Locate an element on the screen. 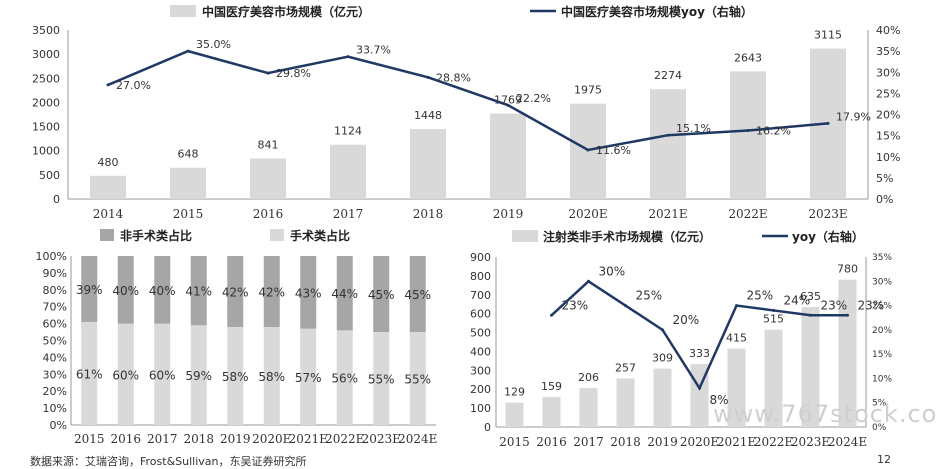 This screenshot has width=938, height=469. c1-x-tick: 2022E is located at coordinates (747, 214).